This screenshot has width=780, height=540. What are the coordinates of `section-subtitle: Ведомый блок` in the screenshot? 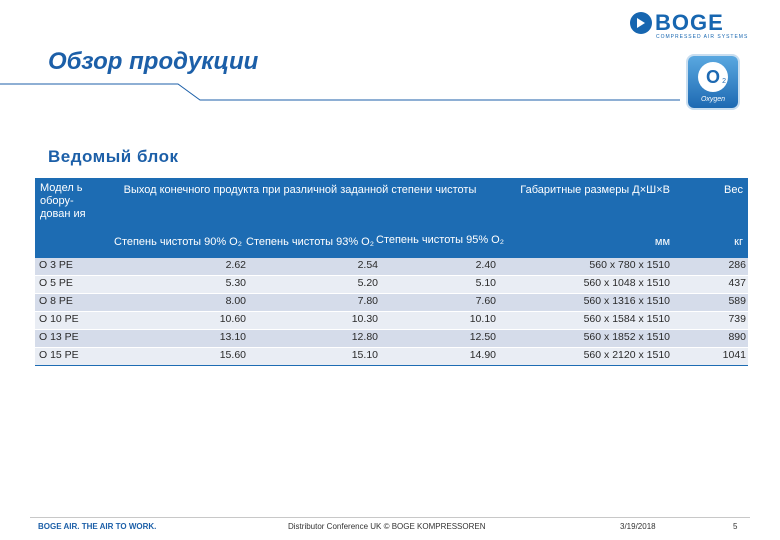 It's located at (113, 156).